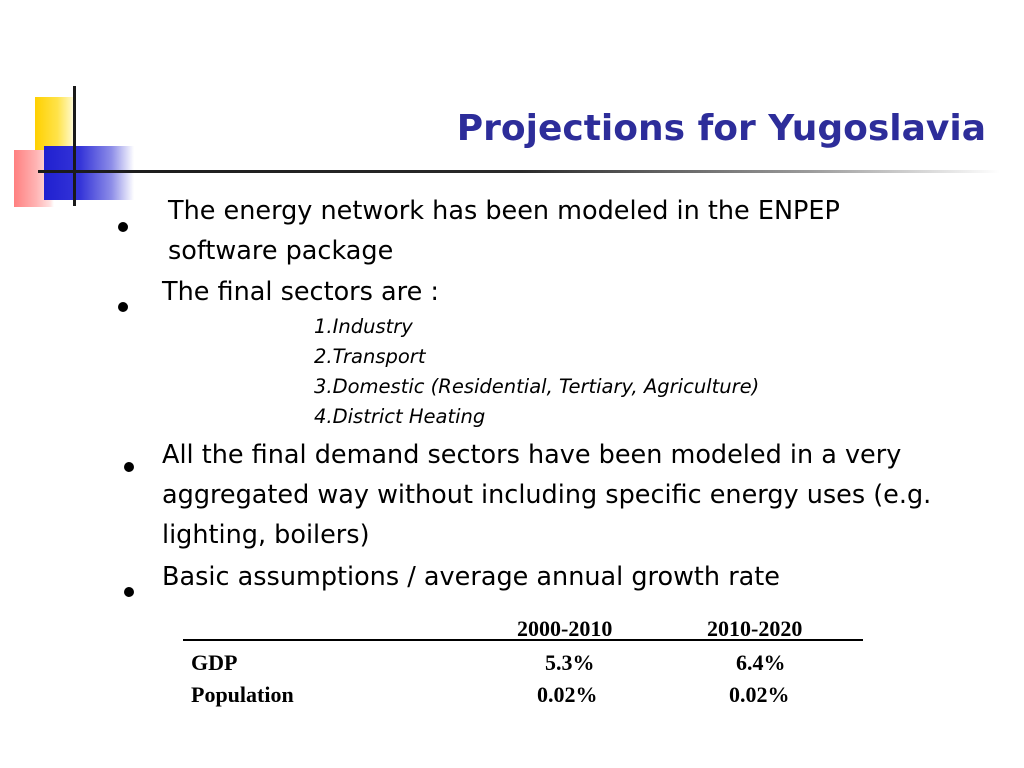  What do you see at coordinates (55, 124) in the screenshot?
I see `decorative-yellow-square` at bounding box center [55, 124].